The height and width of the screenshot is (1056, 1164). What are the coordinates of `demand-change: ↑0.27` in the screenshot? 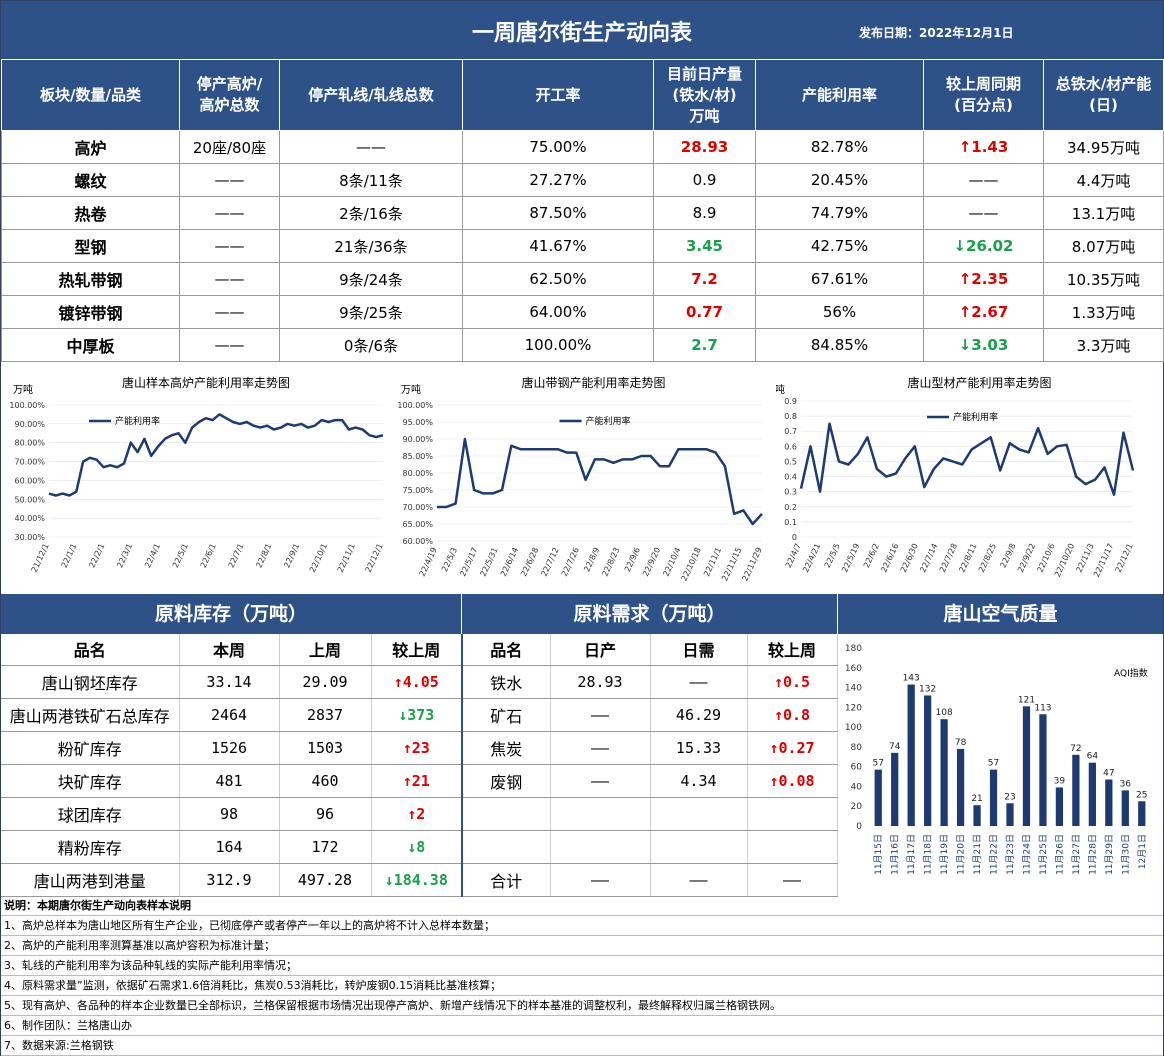 It's located at (792, 748).